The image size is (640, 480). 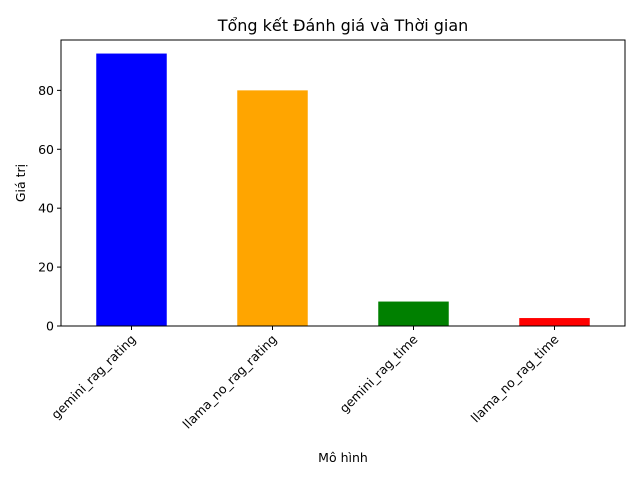 What do you see at coordinates (515, 378) in the screenshot?
I see `x-tick-label: llama_no_rag_time` at bounding box center [515, 378].